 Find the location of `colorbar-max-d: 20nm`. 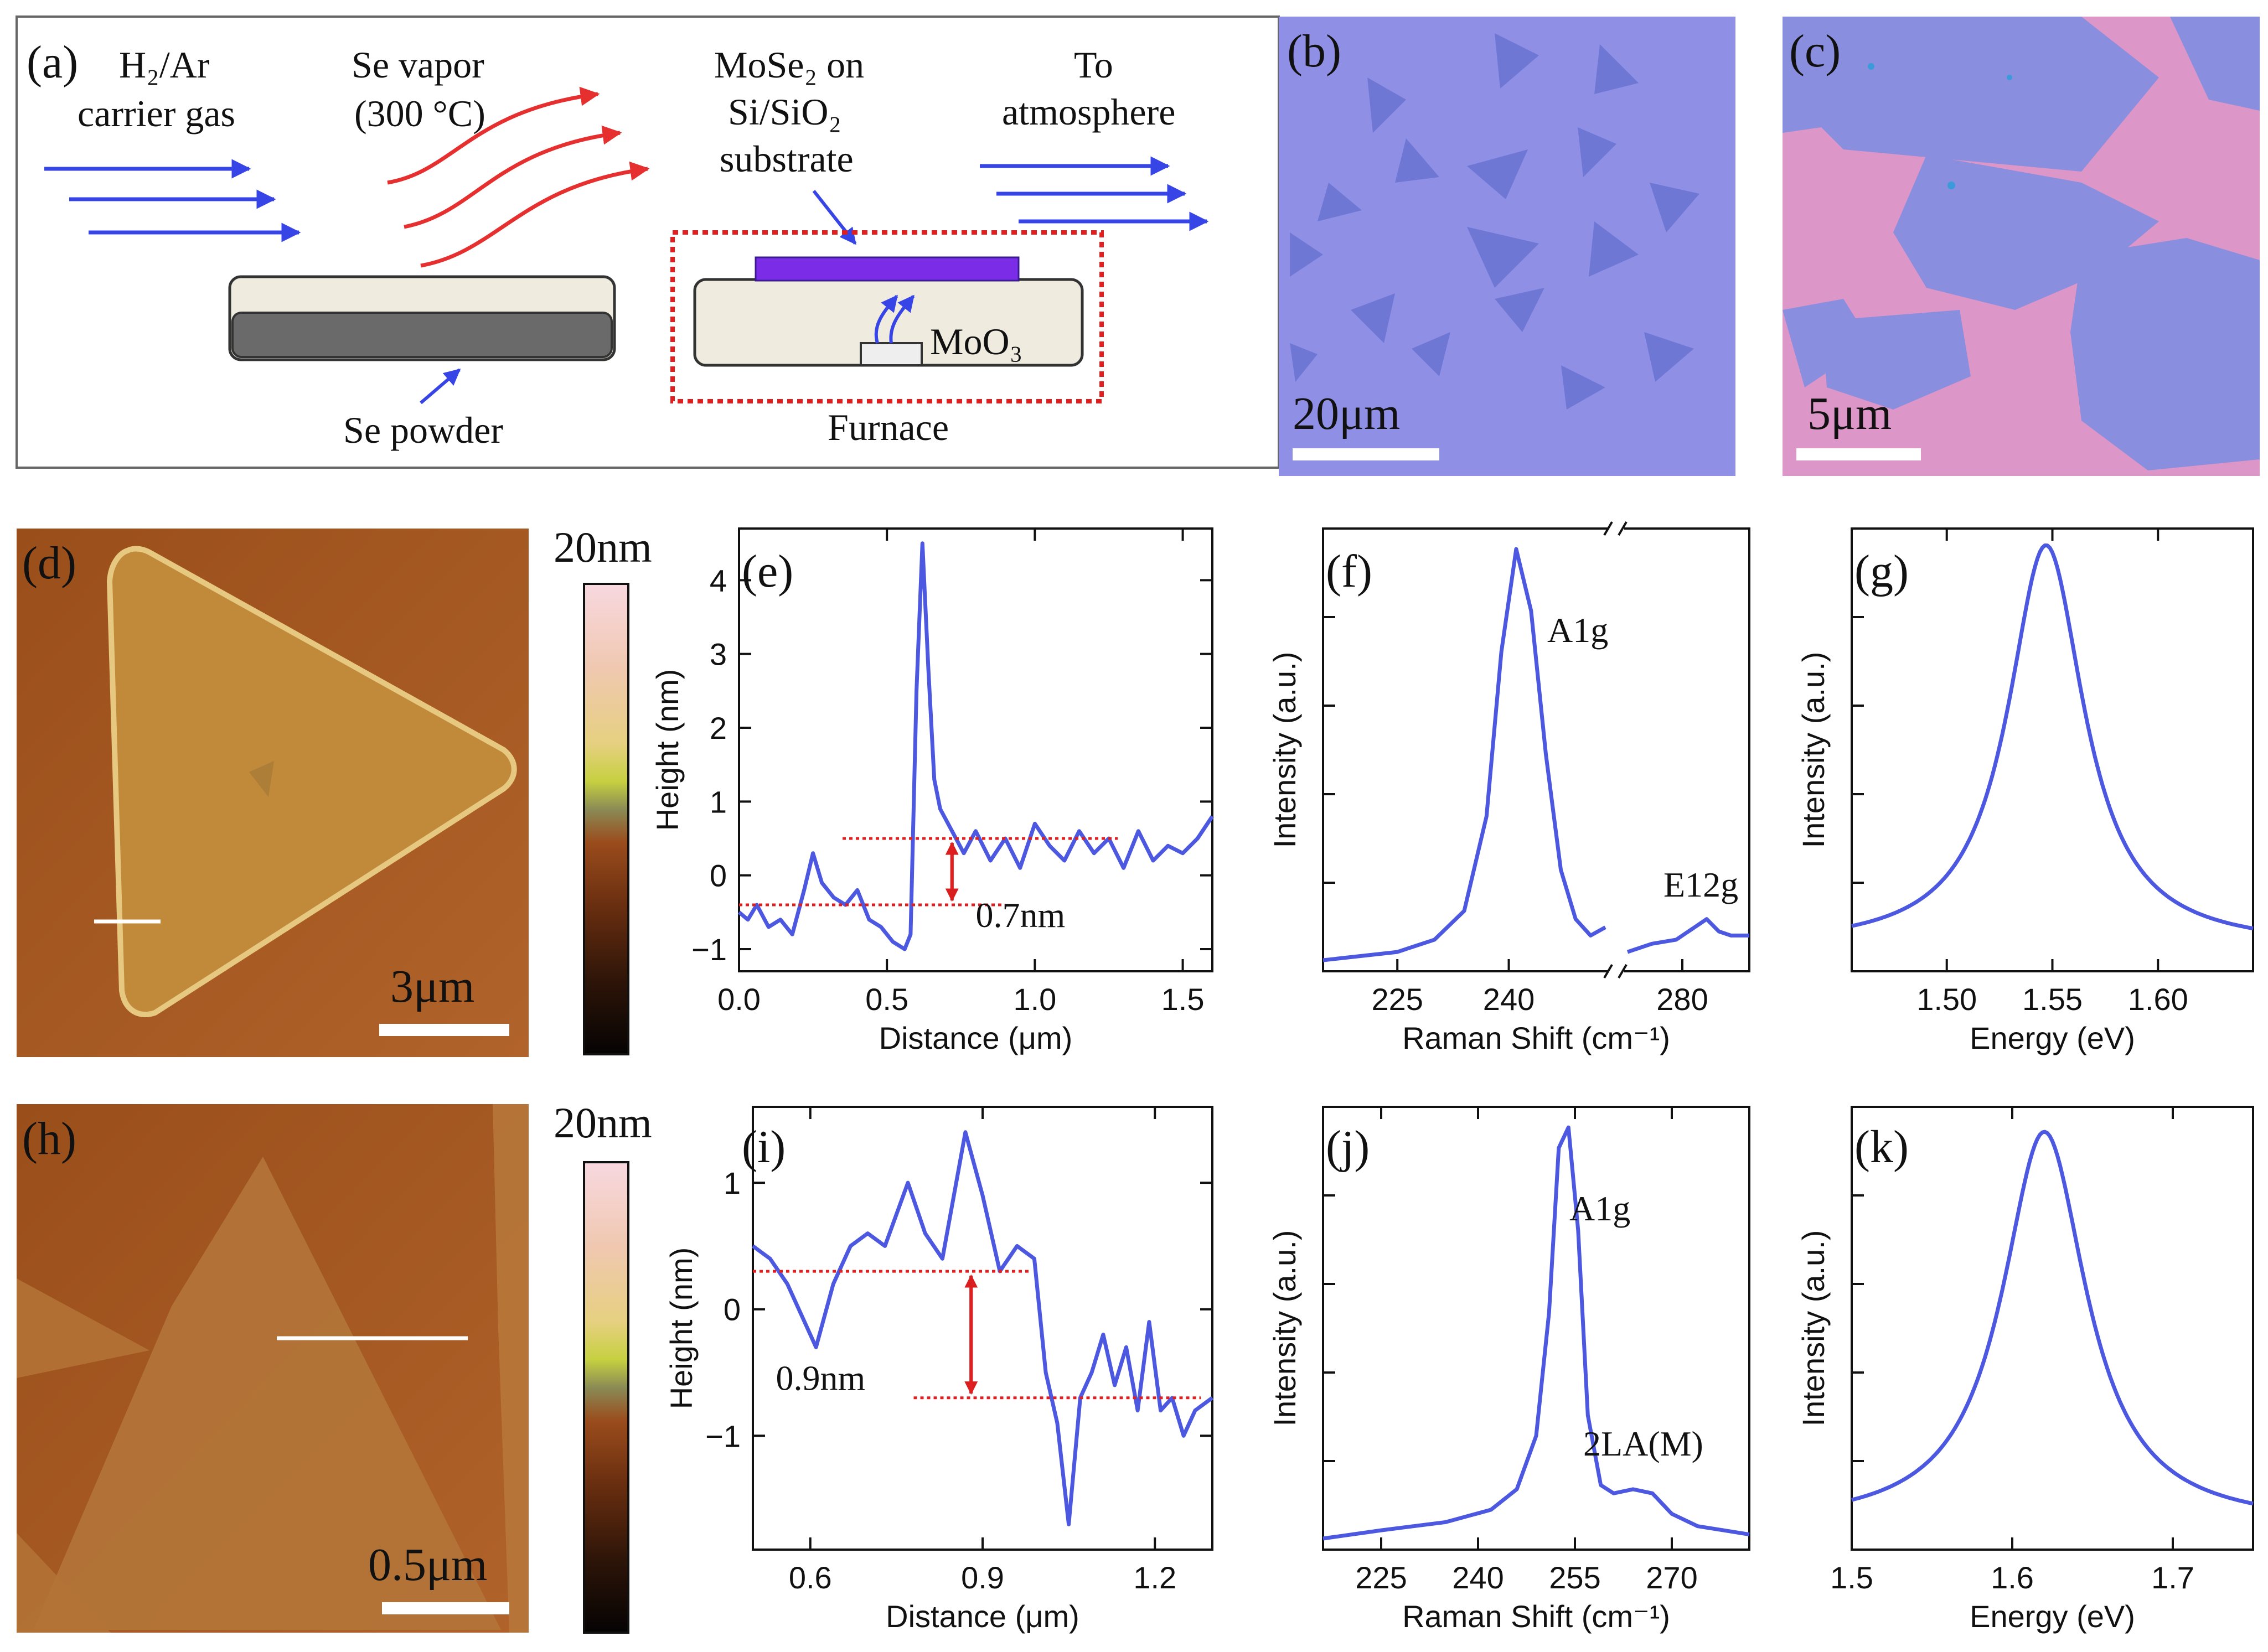

colorbar-max-d: 20nm is located at coordinates (603, 547).